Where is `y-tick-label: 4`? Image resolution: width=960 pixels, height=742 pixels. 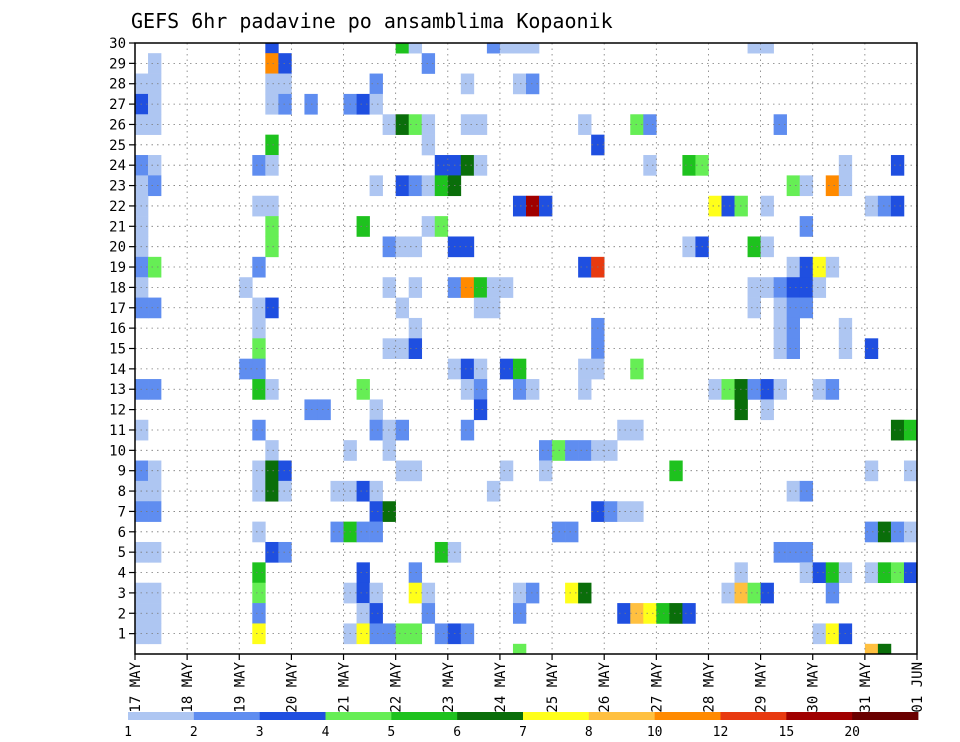
y-tick-label: 4 is located at coordinates (122, 574).